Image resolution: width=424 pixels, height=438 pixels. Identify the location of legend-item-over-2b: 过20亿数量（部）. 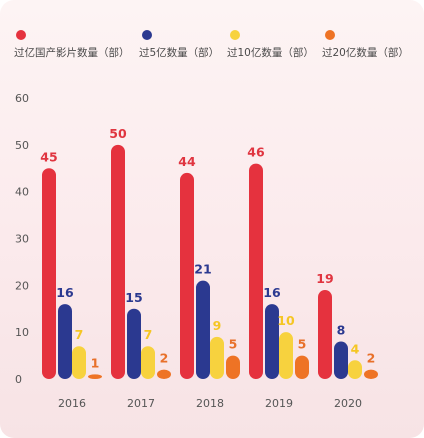
(373, 50).